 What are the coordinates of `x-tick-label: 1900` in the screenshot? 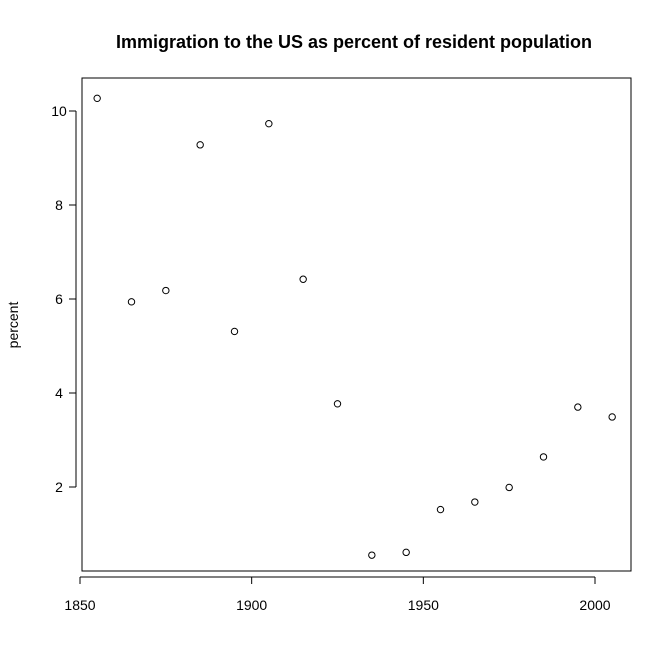 It's located at (251, 605).